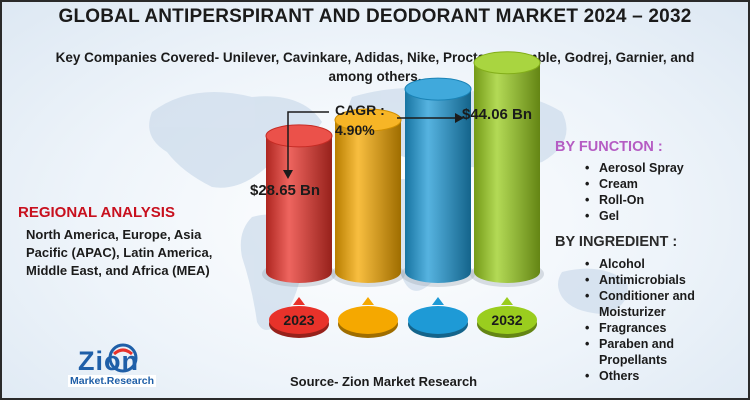 Image resolution: width=750 pixels, height=400 pixels. Describe the element at coordinates (663, 280) in the screenshot. I see `ingredient-item: Antimicrobials` at that location.